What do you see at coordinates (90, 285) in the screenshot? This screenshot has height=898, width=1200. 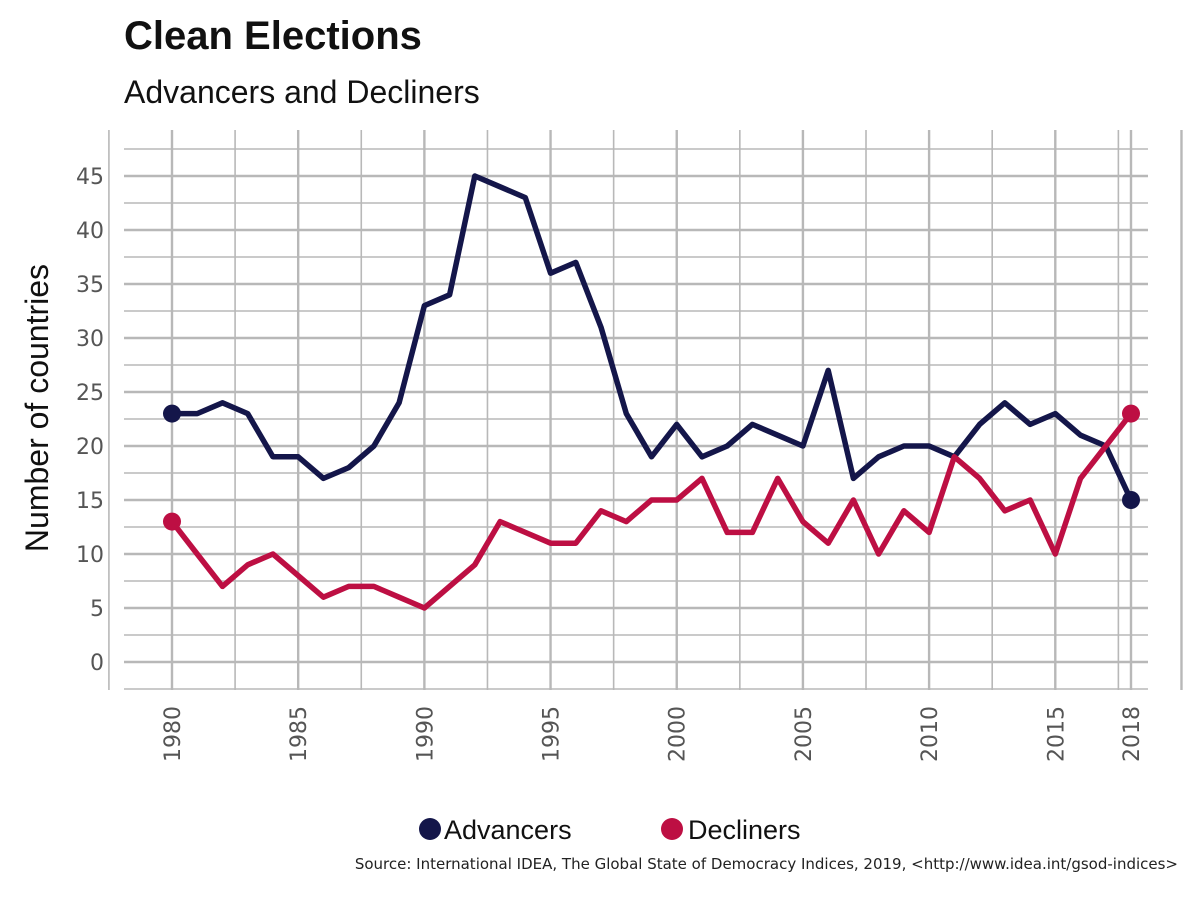 I see `y-tick-label: 35` at bounding box center [90, 285].